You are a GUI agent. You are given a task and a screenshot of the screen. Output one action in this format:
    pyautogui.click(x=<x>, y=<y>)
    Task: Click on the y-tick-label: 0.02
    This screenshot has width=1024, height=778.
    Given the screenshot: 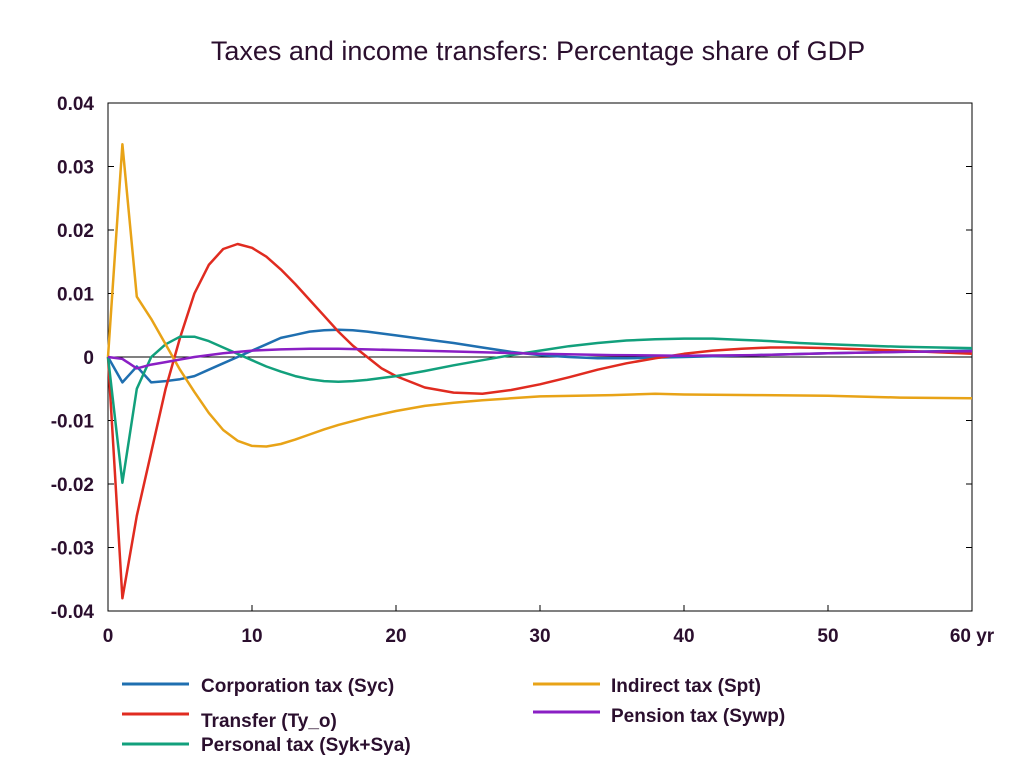 What is the action you would take?
    pyautogui.click(x=75, y=231)
    